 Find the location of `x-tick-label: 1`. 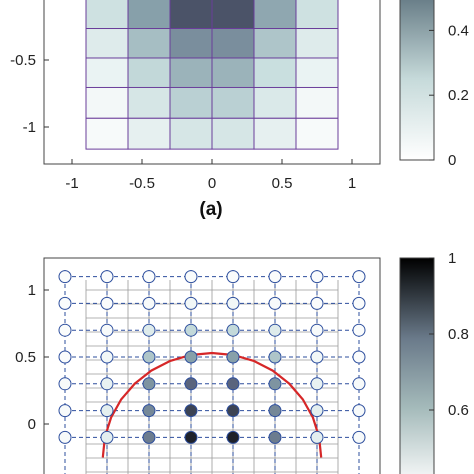

x-tick-label: 1 is located at coordinates (352, 183).